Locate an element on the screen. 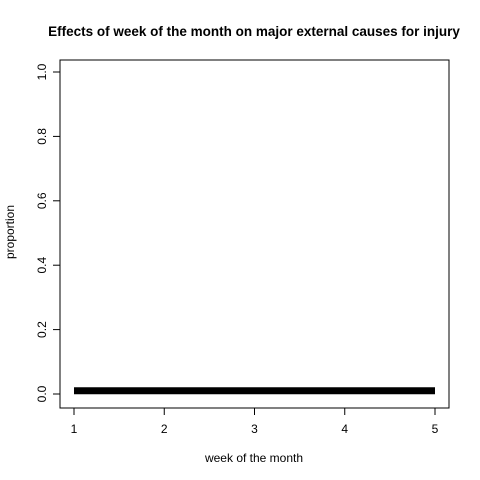 The image size is (480, 480). x-tick-label-0: 1 is located at coordinates (74, 429).